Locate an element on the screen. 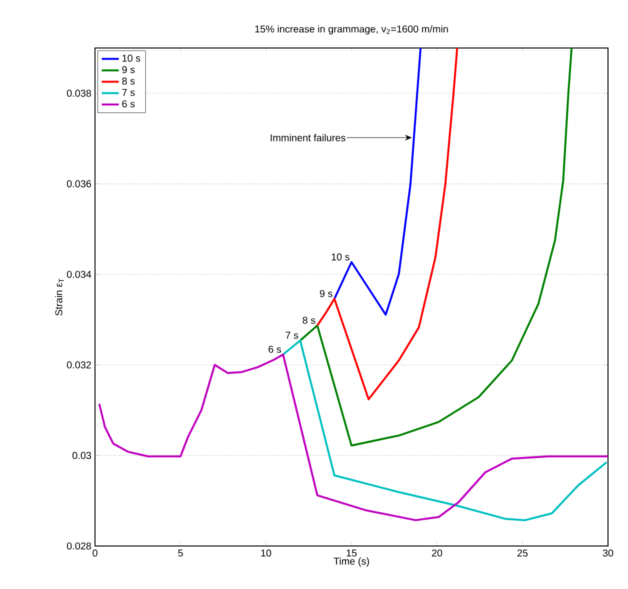 This screenshot has width=628, height=589. legend-label: 10 s is located at coordinates (131, 58).